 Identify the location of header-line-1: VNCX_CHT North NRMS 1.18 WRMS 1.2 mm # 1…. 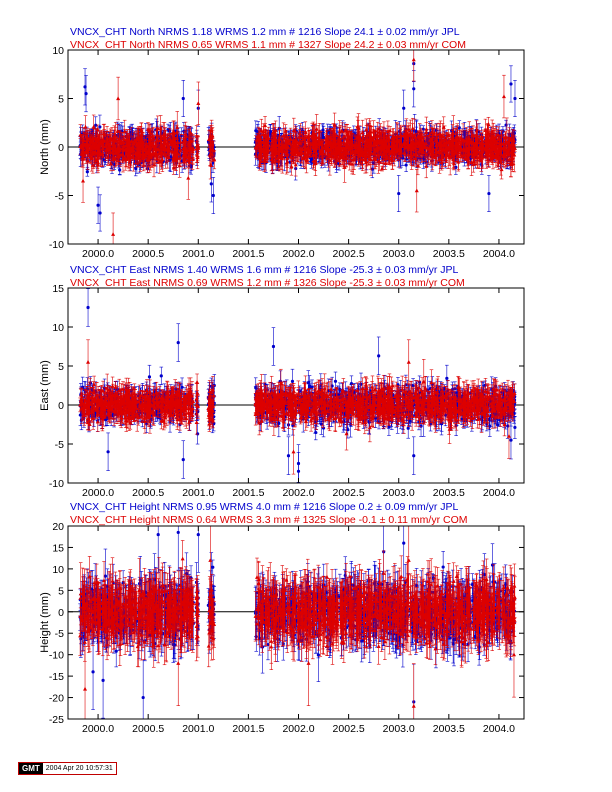
(265, 32).